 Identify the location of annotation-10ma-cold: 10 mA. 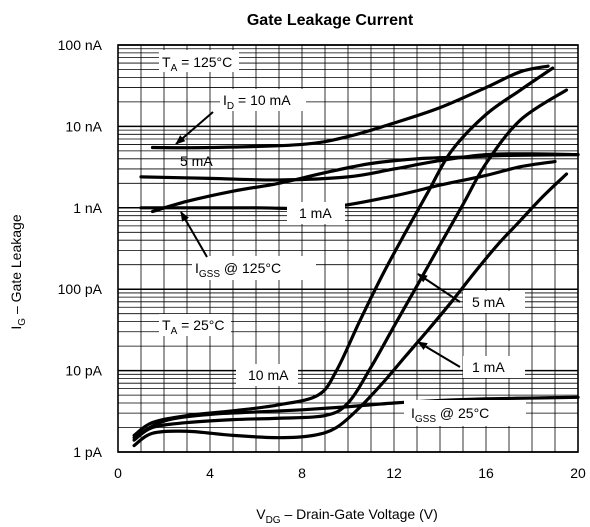
(268, 375).